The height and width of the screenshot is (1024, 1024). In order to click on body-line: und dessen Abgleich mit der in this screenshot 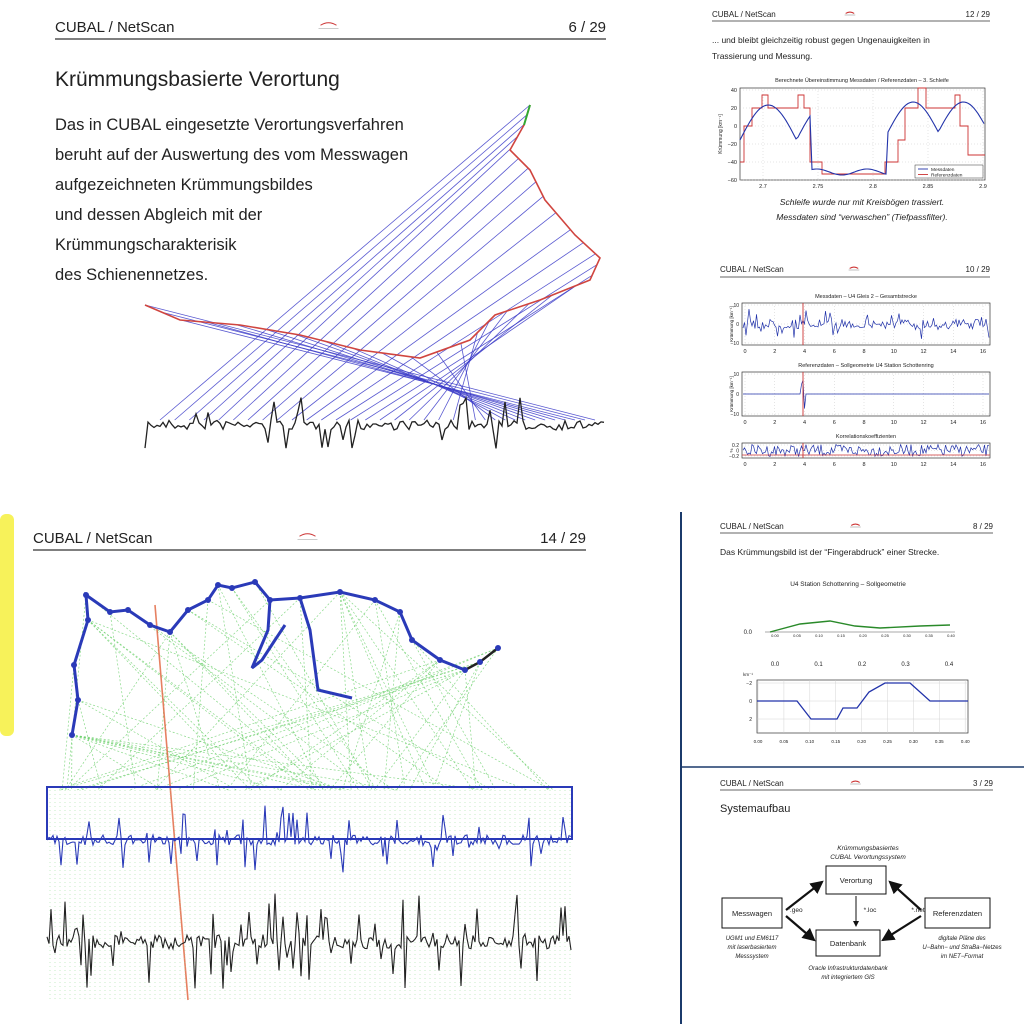, I will do `click(159, 215)`.